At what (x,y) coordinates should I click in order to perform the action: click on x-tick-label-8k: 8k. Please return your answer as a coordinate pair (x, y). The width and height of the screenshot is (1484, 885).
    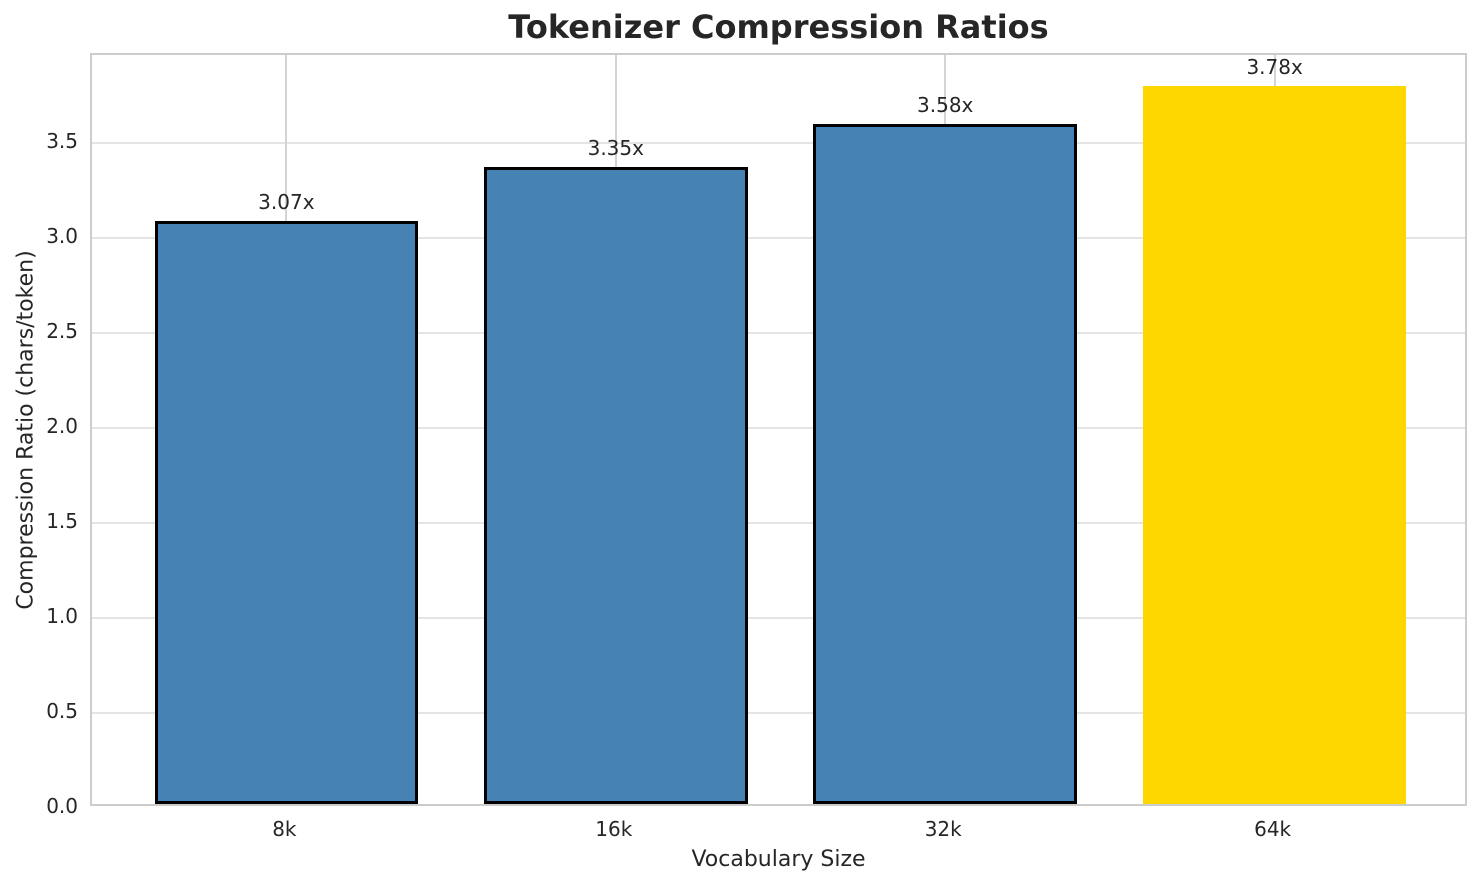
    Looking at the image, I should click on (284, 829).